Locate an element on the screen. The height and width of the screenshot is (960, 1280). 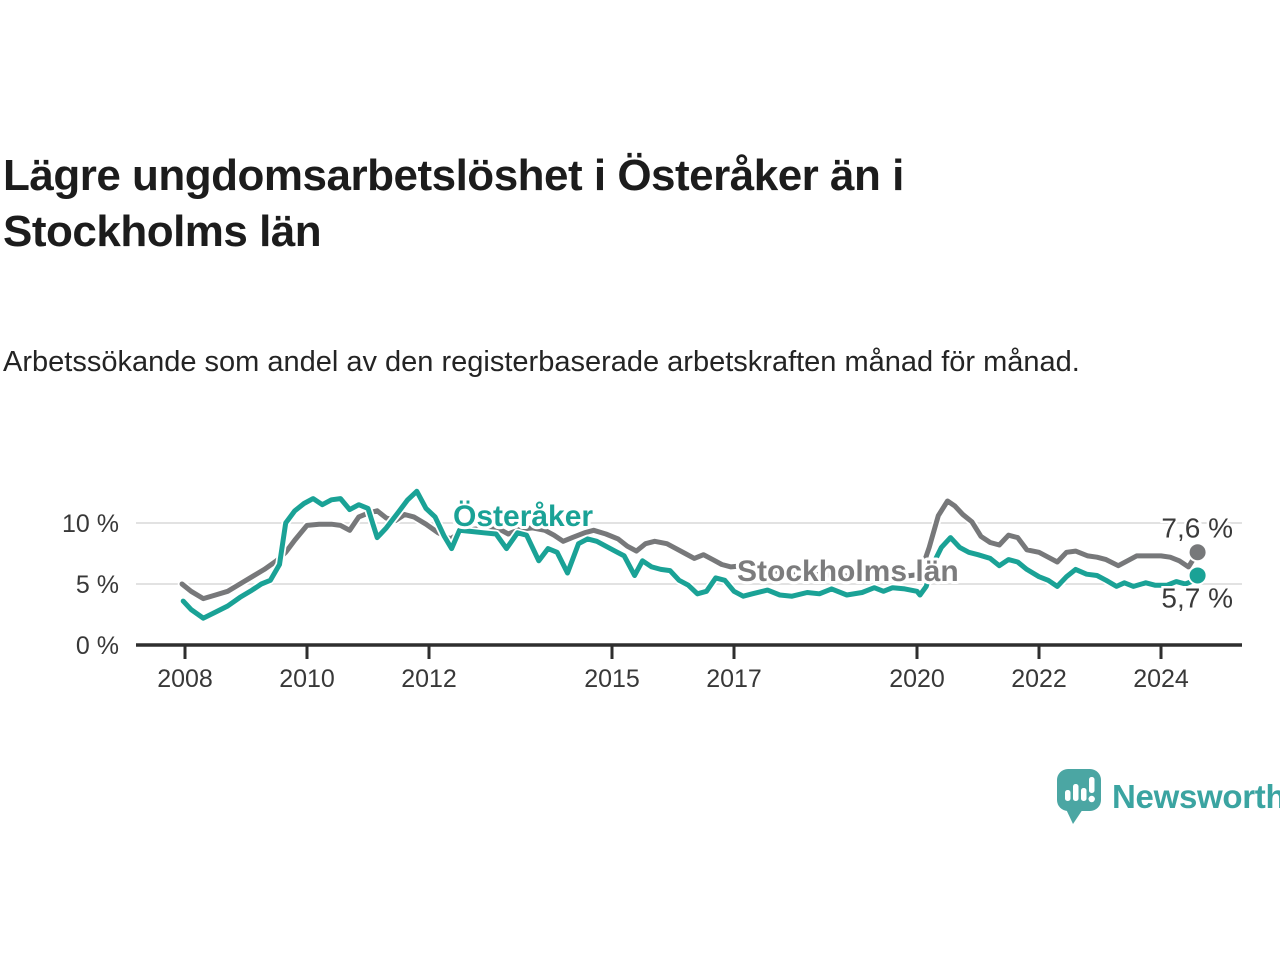
x-tick-label: 2015 is located at coordinates (612, 679).